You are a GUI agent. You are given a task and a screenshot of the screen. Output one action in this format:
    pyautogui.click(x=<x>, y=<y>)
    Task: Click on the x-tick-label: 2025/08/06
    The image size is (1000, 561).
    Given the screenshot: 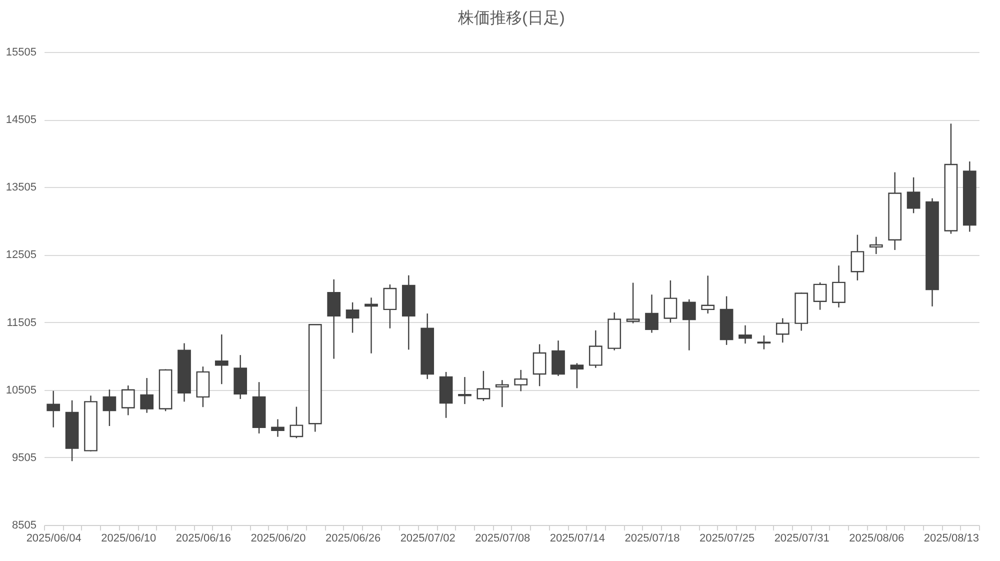 What is the action you would take?
    pyautogui.click(x=876, y=538)
    